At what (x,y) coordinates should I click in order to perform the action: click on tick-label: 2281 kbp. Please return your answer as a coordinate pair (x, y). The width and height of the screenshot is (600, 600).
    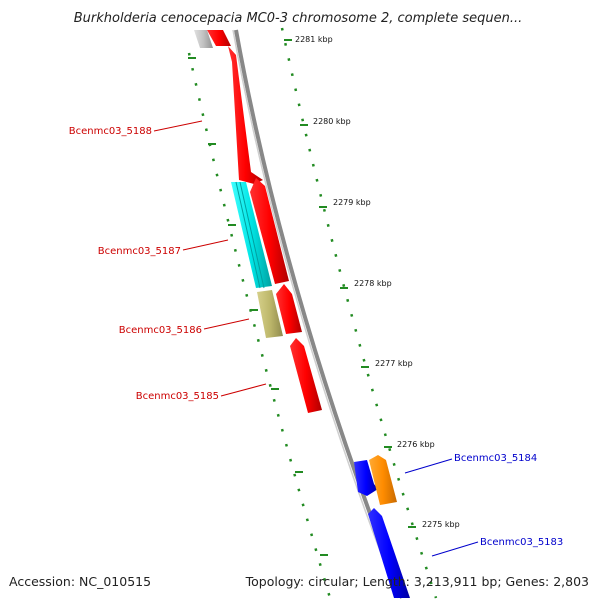
    Looking at the image, I should click on (314, 39).